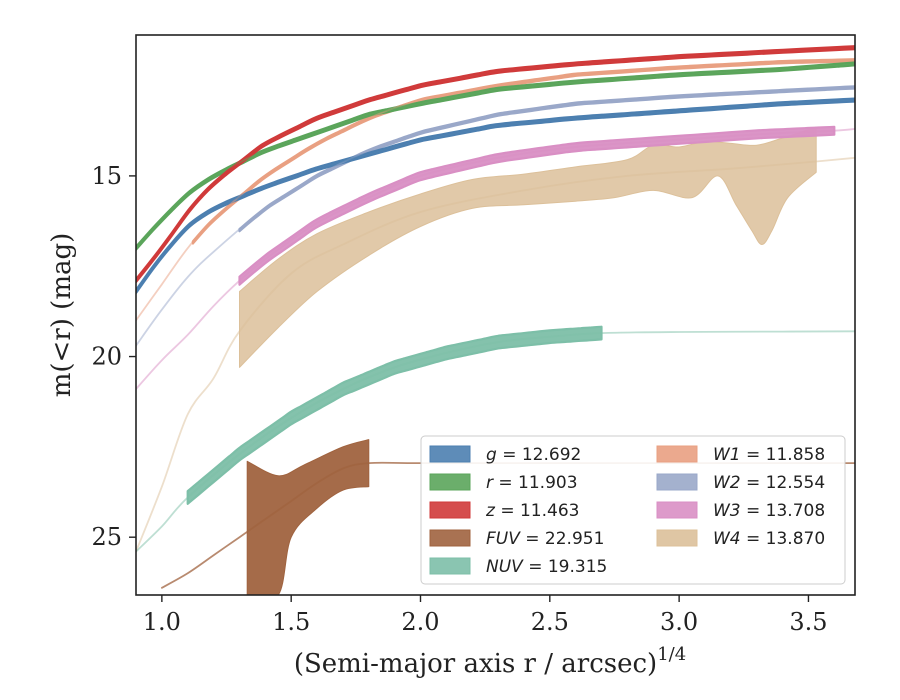 Image resolution: width=900 pixels, height=700 pixels. I want to click on legend-swatch-w4, so click(677, 538).